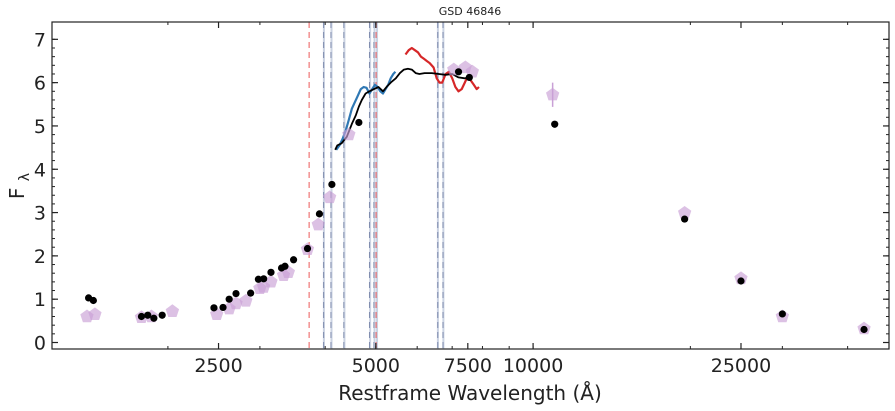 The height and width of the screenshot is (411, 895). I want to click on y-tick-label: 5, so click(40, 127).